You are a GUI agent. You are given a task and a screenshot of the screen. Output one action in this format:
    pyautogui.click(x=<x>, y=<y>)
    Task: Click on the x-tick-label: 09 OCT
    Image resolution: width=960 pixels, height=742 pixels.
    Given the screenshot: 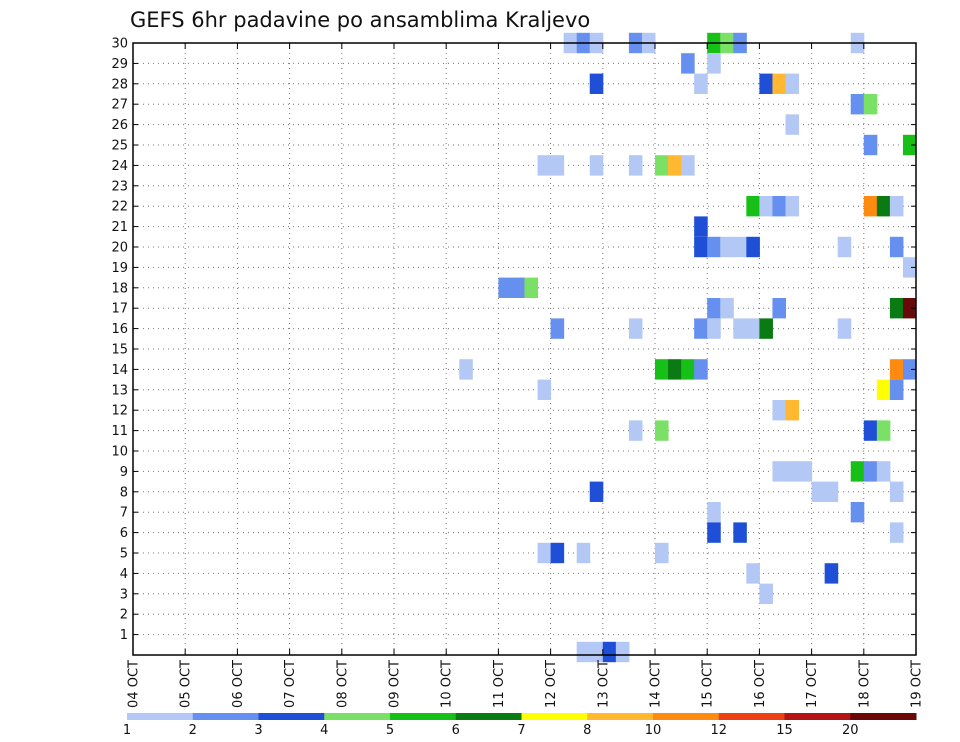 What is the action you would take?
    pyautogui.click(x=395, y=684)
    